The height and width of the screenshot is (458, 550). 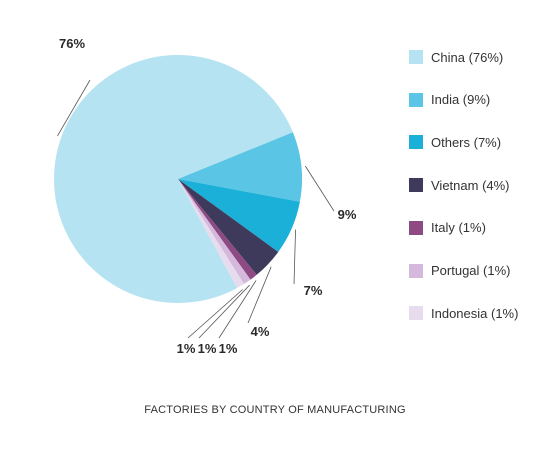 I want to click on leader-line-india, so click(x=320, y=188).